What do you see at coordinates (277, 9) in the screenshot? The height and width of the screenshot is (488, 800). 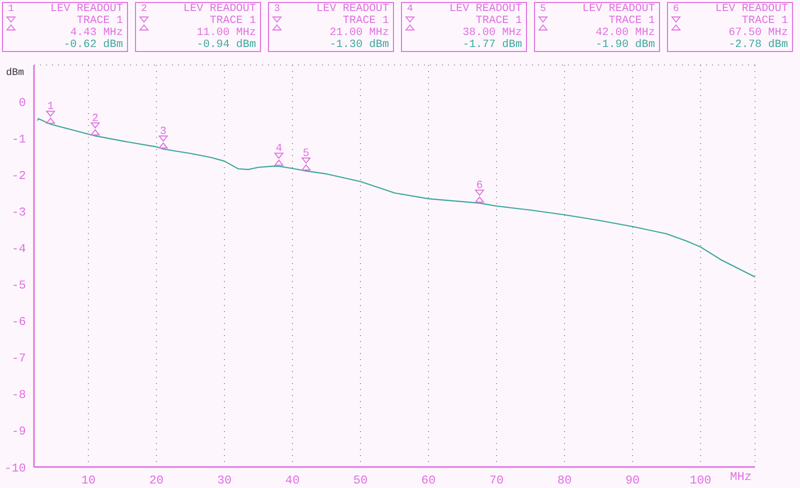 I see `text: 3` at bounding box center [277, 9].